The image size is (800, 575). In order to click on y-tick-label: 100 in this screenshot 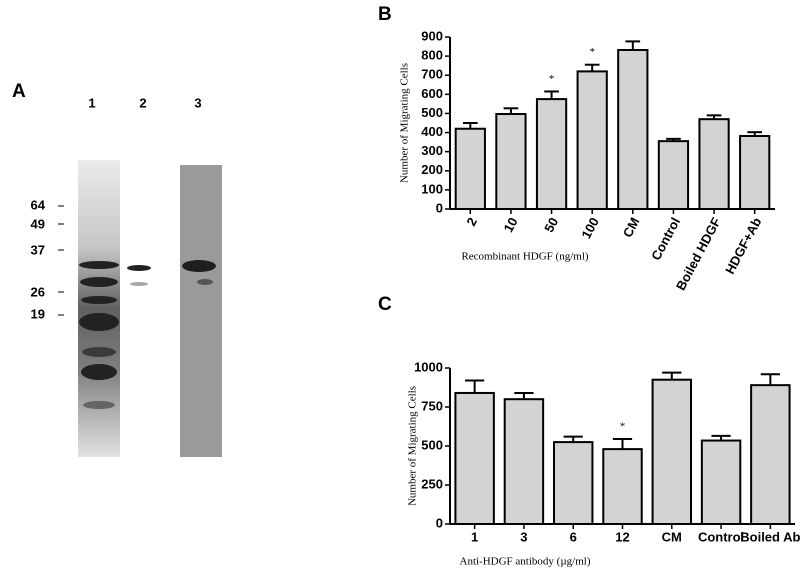, I will do `click(432, 188)`.